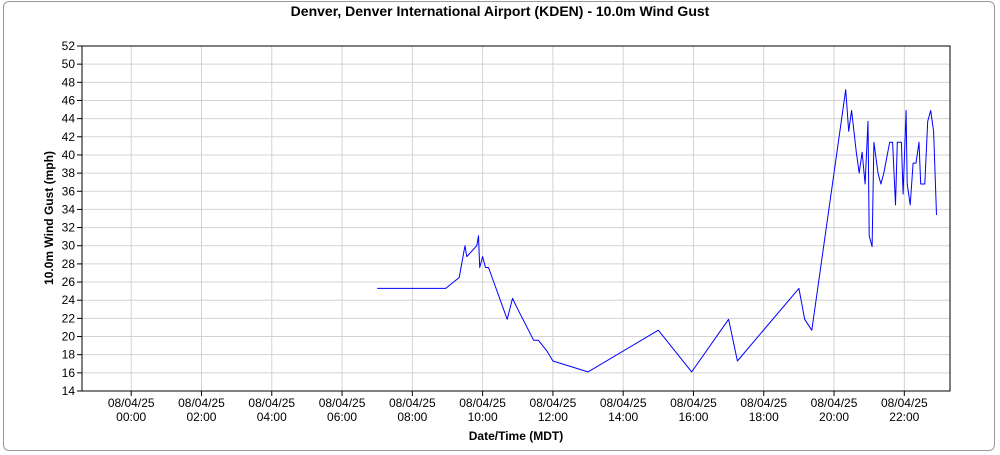 The height and width of the screenshot is (455, 1000). What do you see at coordinates (904, 417) in the screenshot?
I see `x-tick-label-time: 22:00` at bounding box center [904, 417].